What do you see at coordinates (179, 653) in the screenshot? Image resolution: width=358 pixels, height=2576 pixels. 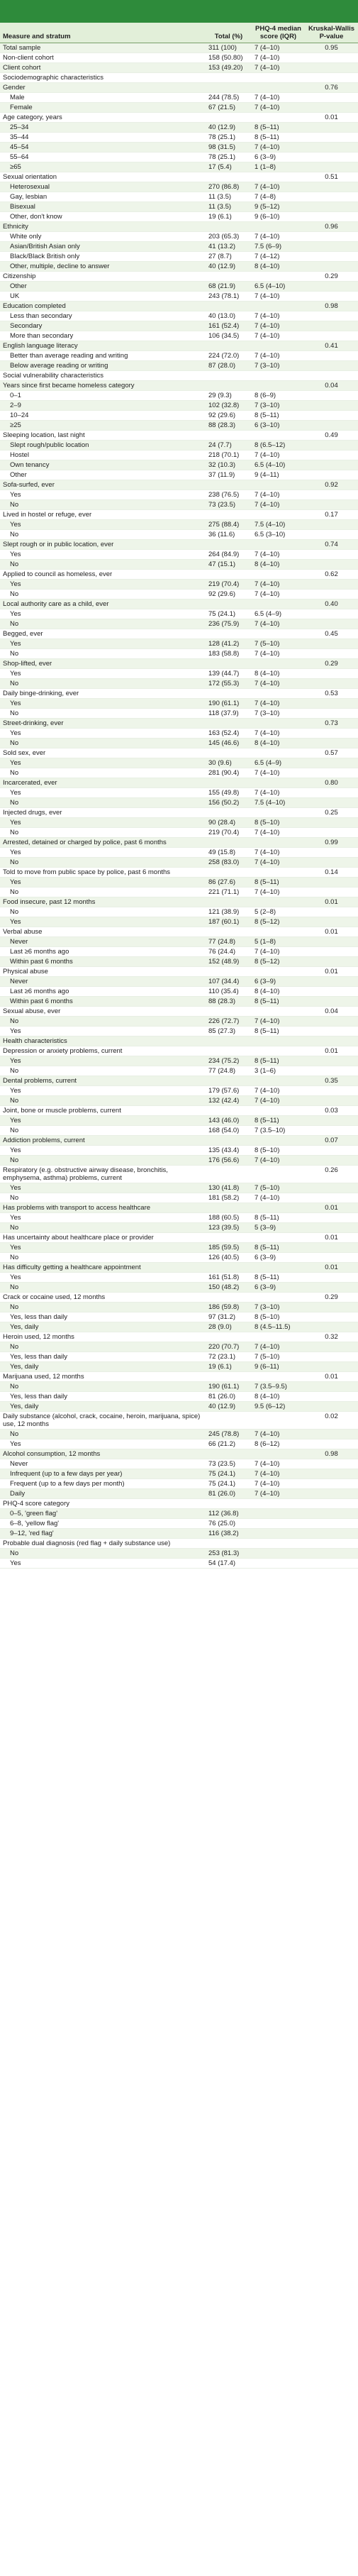 I see `table-row: No 183 (58.8) 7 (4–10)` at bounding box center [179, 653].